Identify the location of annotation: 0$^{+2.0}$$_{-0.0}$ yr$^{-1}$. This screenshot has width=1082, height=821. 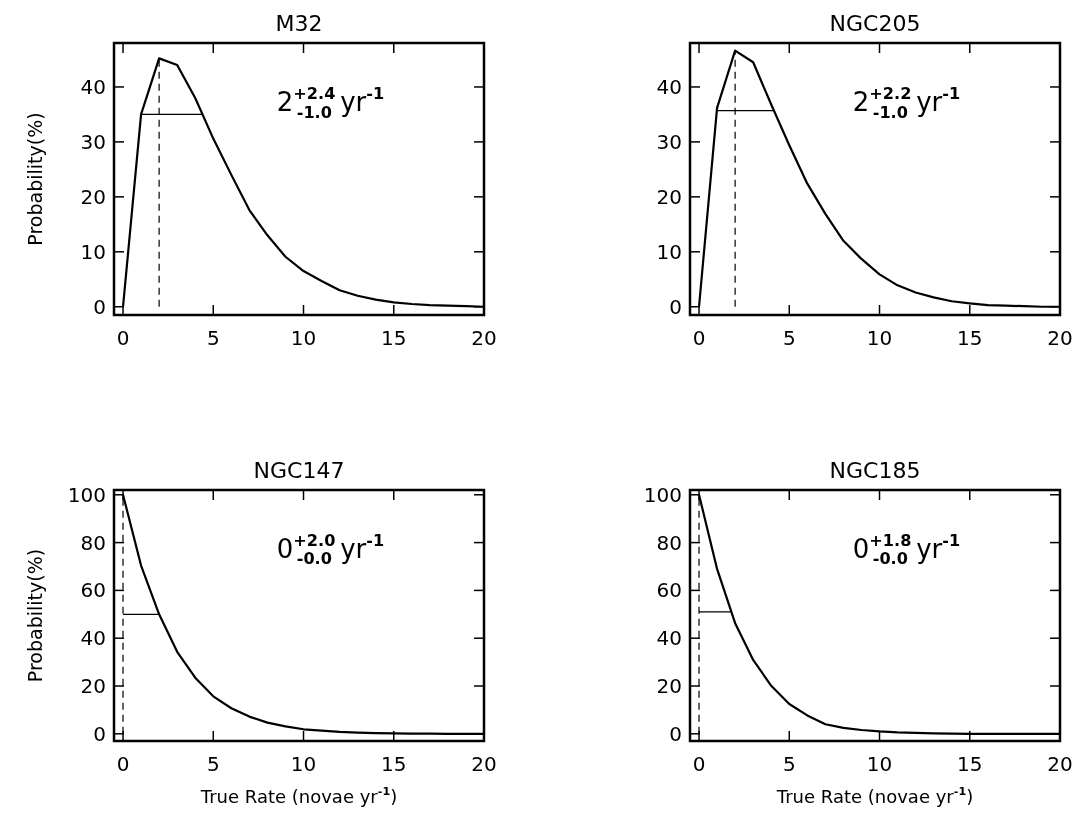
(330, 550).